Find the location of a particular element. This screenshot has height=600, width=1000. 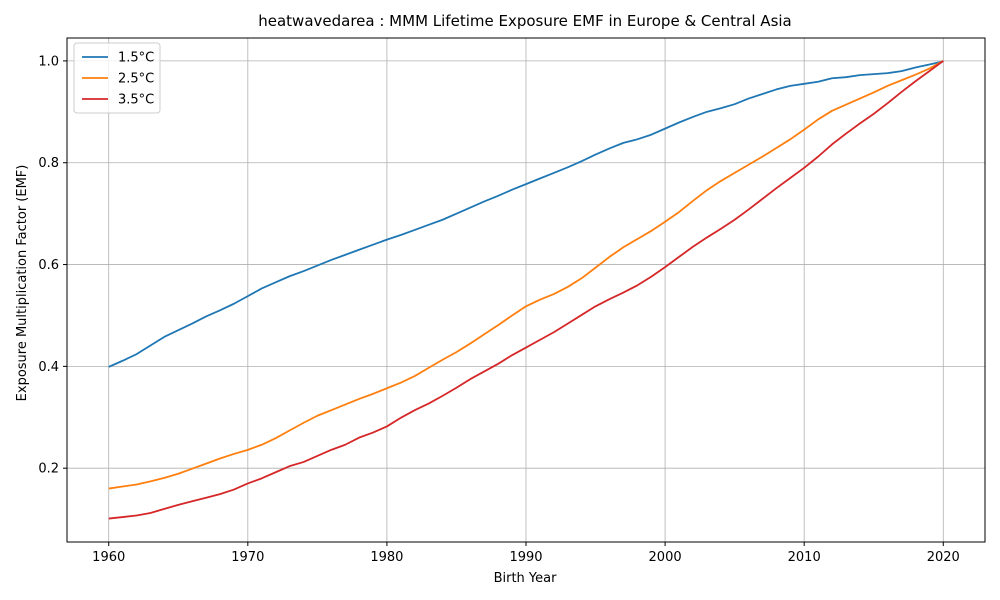

x-tick-label: 2020 is located at coordinates (943, 557).